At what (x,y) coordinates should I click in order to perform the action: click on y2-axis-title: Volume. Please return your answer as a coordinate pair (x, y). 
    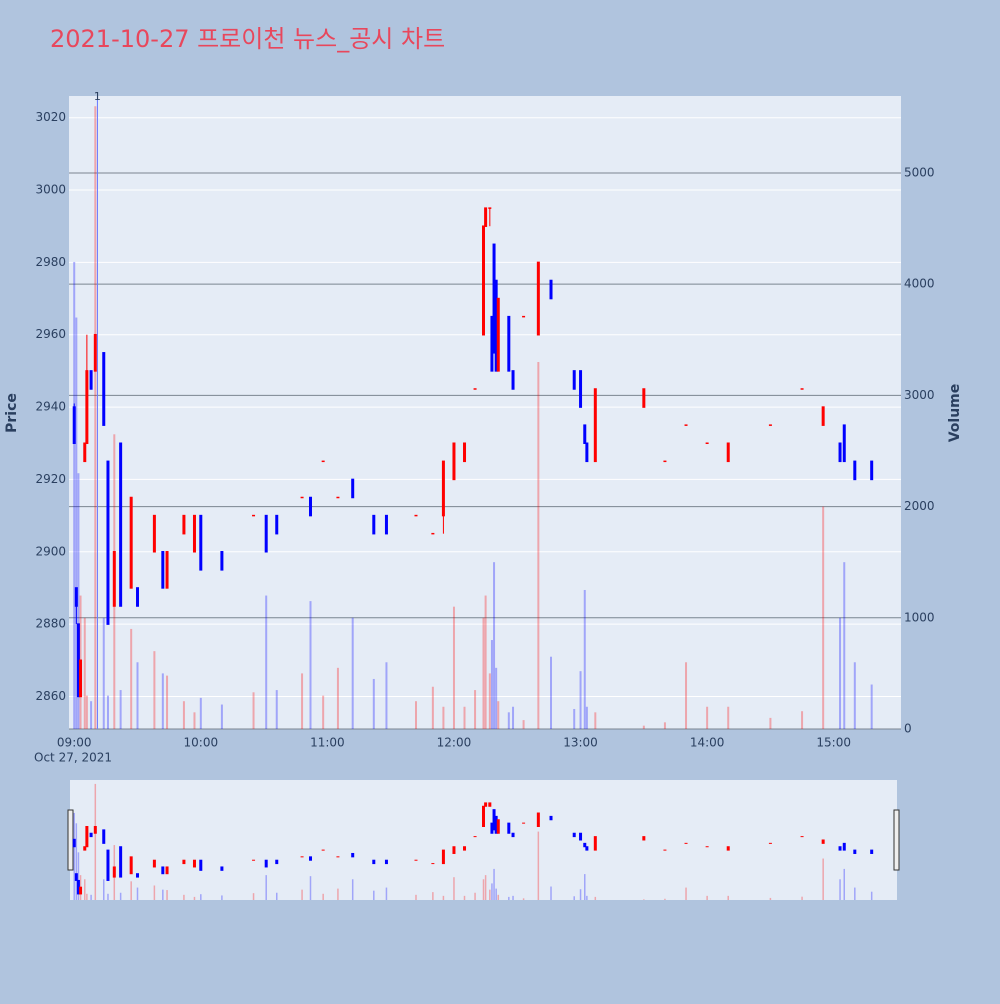
    Looking at the image, I should click on (955, 413).